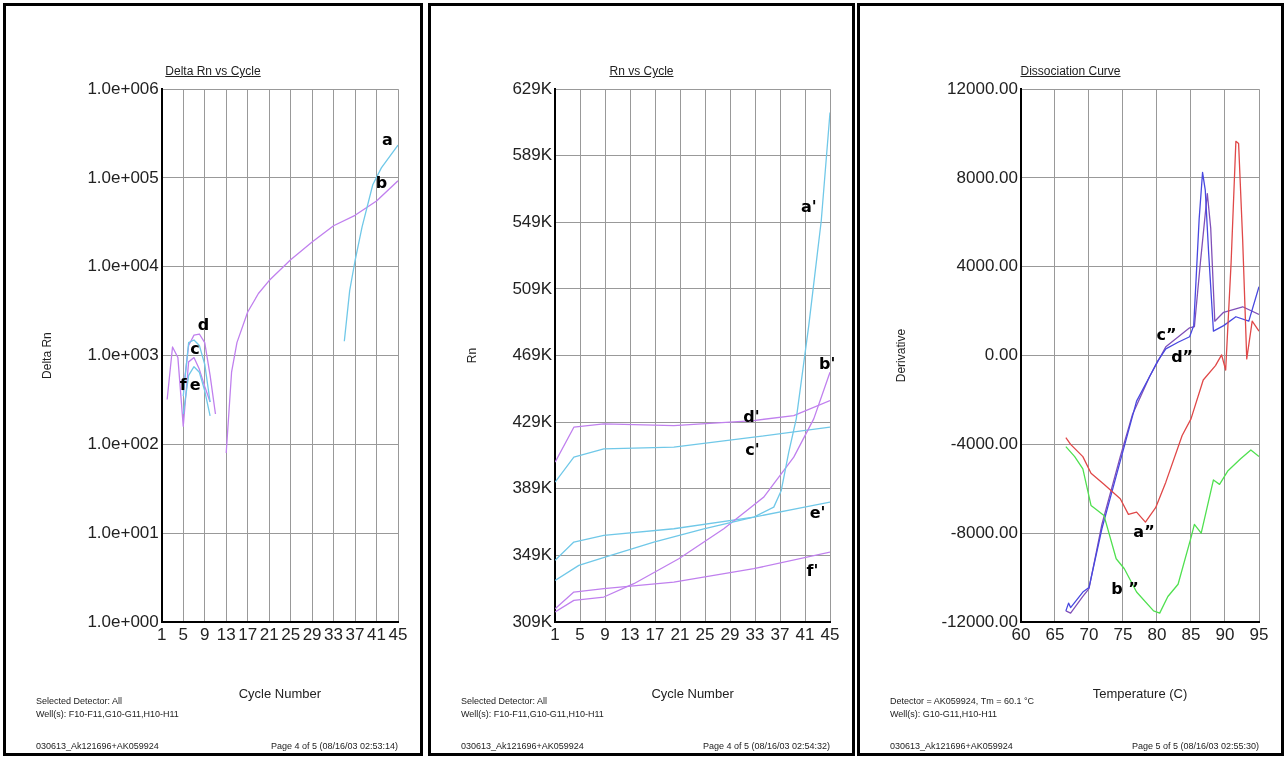 The image size is (1287, 765). I want to click on y-tick-label: 1.0e+002, so click(123, 444).